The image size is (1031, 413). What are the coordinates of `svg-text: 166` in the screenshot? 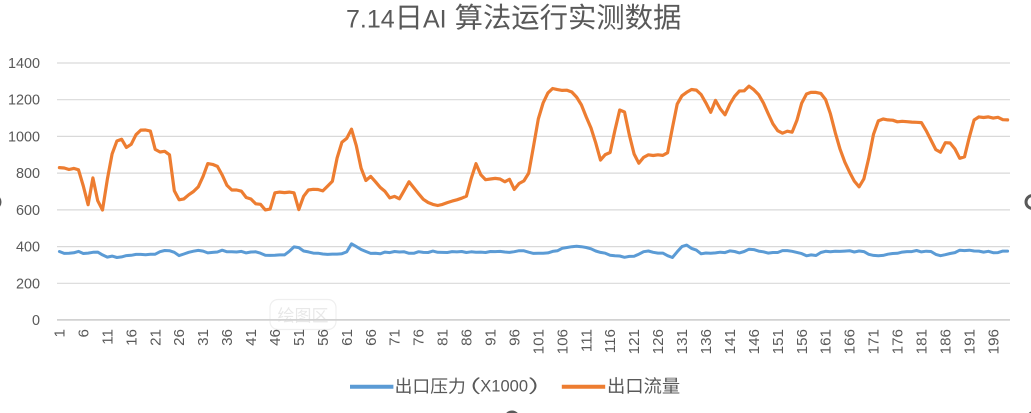 It's located at (850, 341).